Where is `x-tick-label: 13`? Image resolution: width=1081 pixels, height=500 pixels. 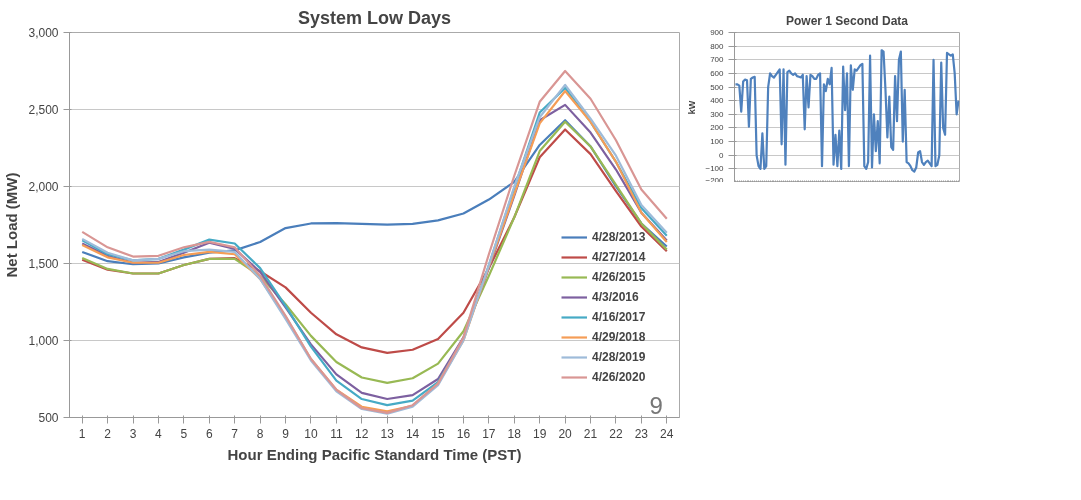 x-tick-label: 13 is located at coordinates (387, 433).